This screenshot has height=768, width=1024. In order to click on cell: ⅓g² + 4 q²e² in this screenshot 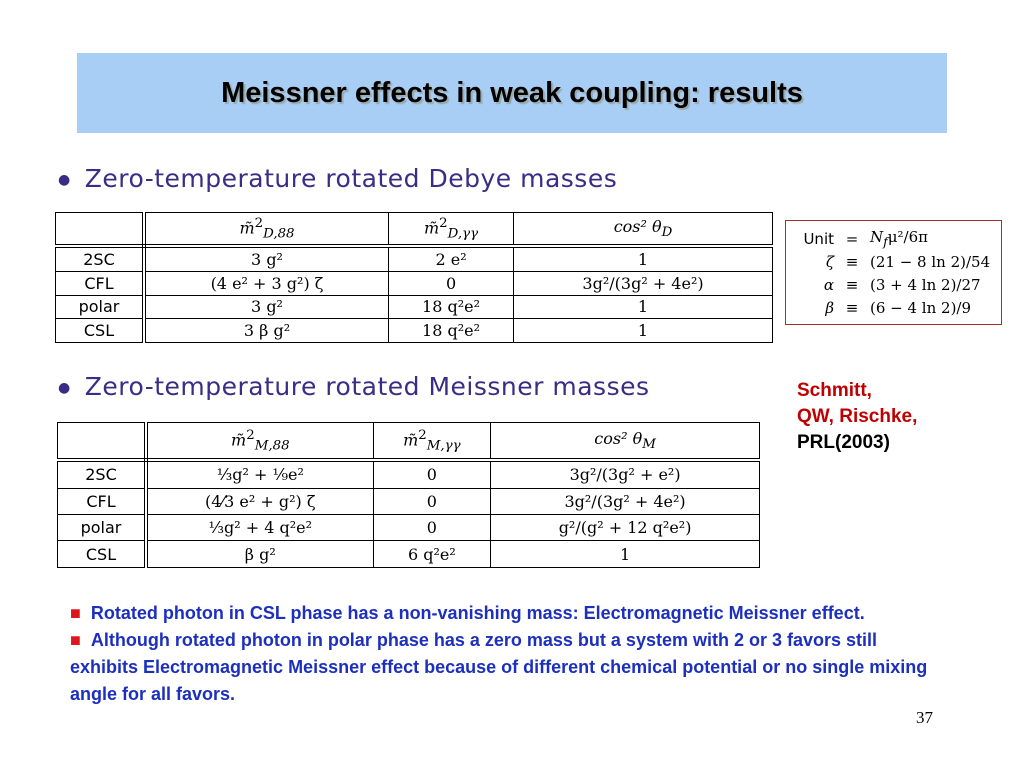, I will do `click(259, 527)`.